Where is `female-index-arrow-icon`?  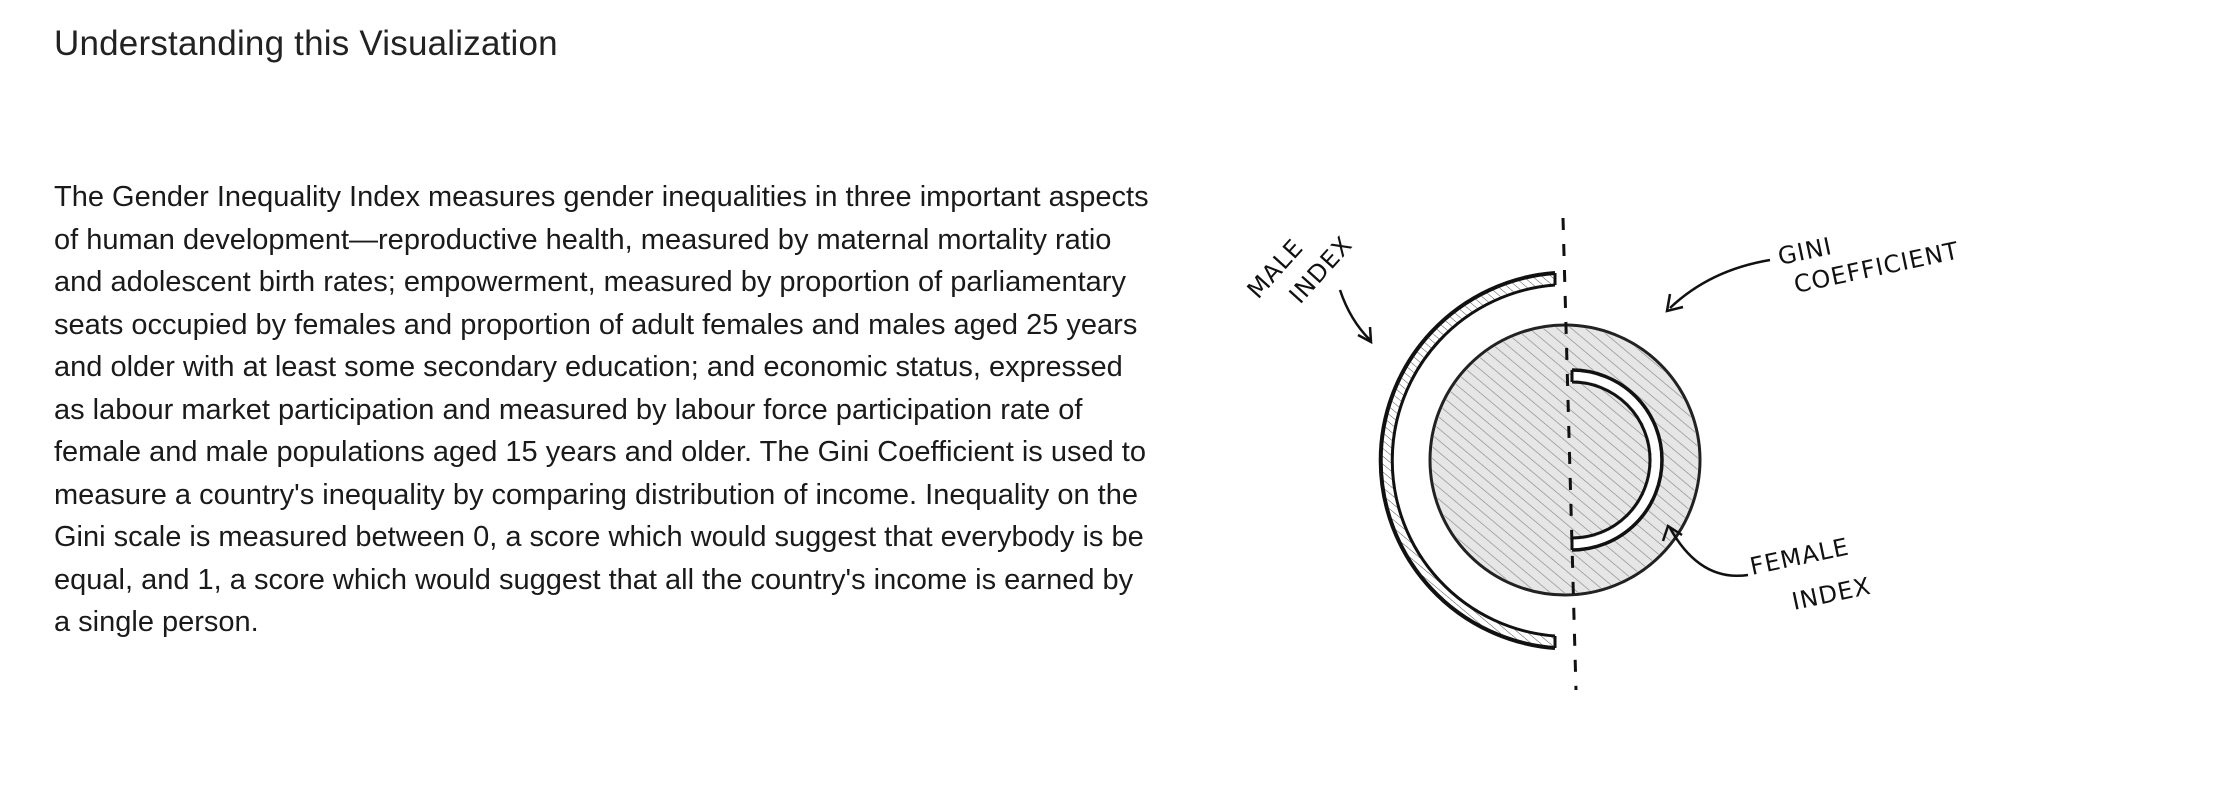
female-index-arrow-icon is located at coordinates (1705, 551).